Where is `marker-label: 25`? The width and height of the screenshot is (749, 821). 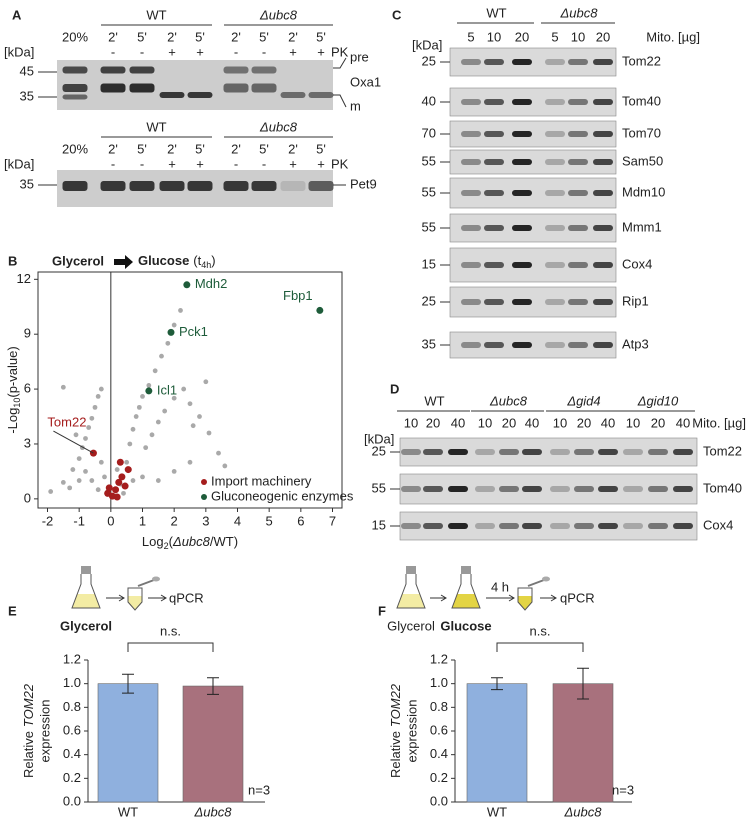 marker-label: 25 is located at coordinates (429, 60).